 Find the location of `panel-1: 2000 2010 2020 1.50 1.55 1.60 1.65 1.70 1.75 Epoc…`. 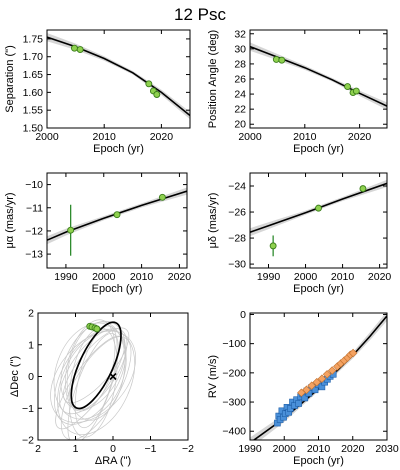

panel-1: 2000 2010 2020 1.50 1.55 1.60 1.65 1.70 1.75 Epoc… is located at coordinates (97, 92).